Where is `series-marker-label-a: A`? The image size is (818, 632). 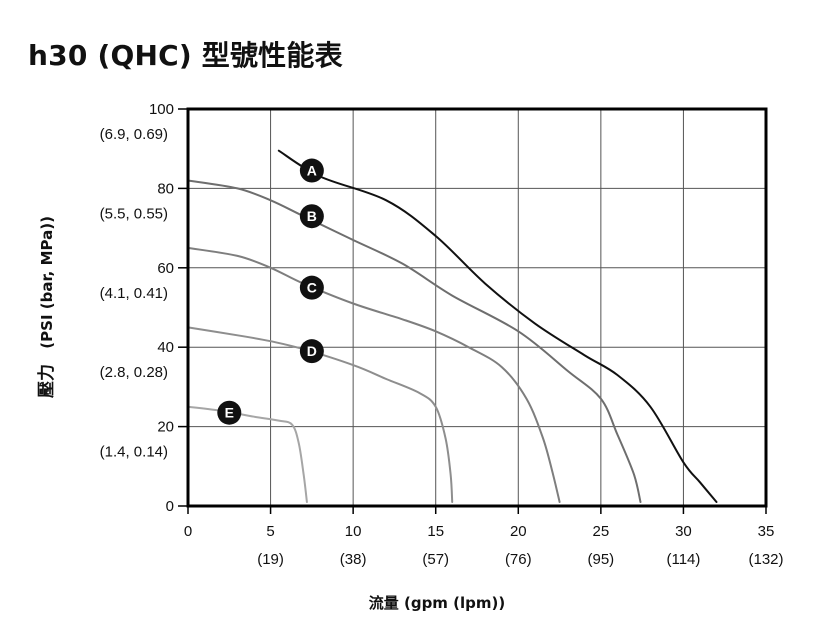 series-marker-label-a: A is located at coordinates (312, 171).